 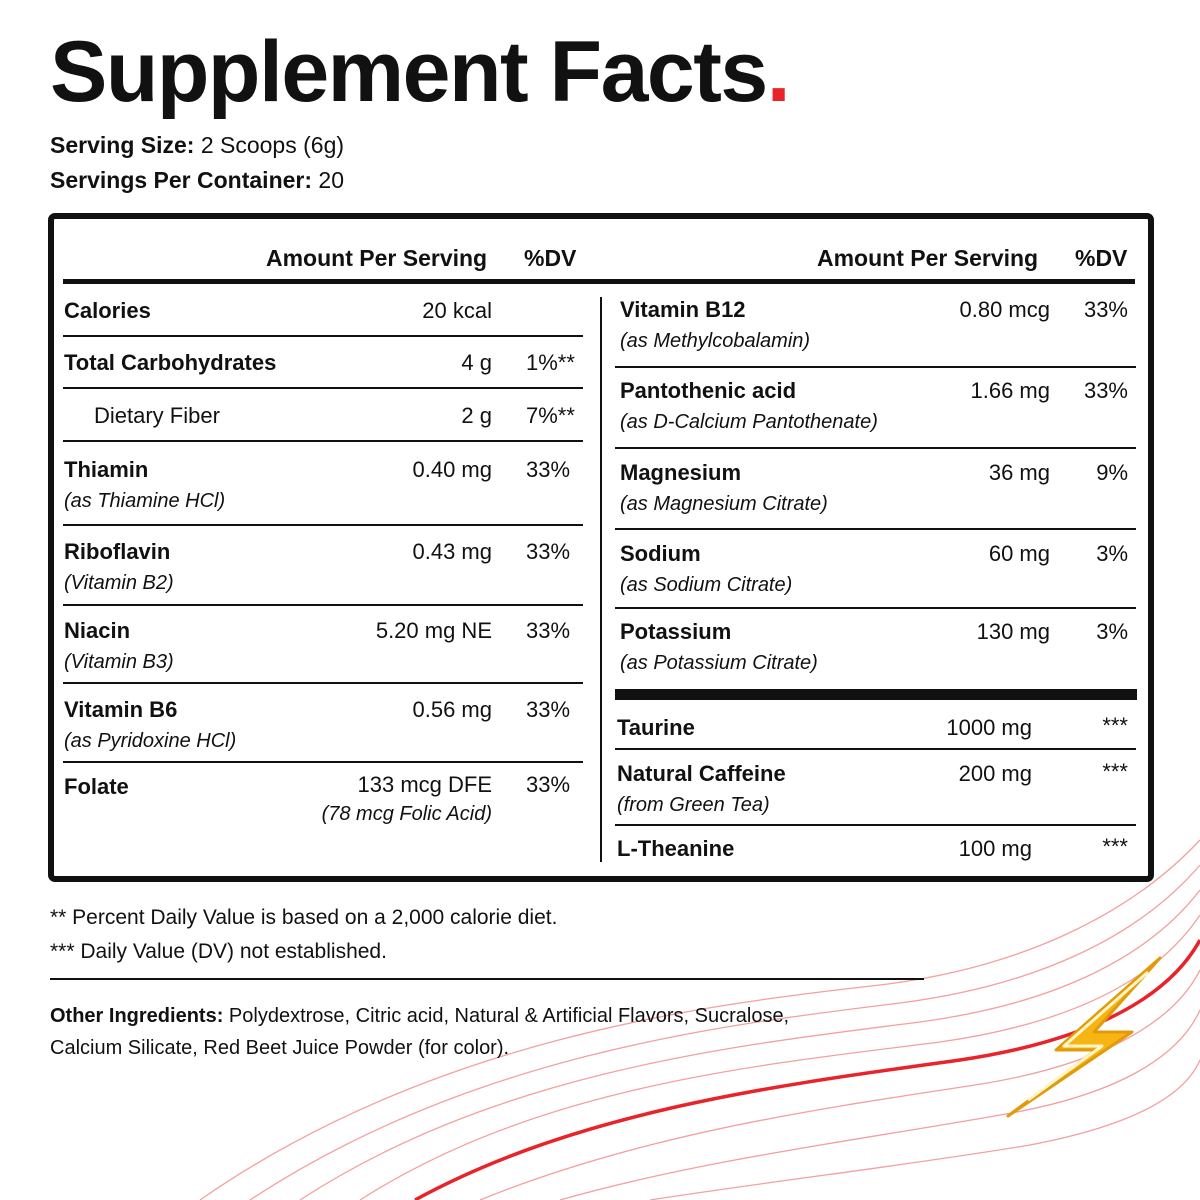 What do you see at coordinates (701, 773) in the screenshot?
I see `nutrient-name: Natural Caffeine` at bounding box center [701, 773].